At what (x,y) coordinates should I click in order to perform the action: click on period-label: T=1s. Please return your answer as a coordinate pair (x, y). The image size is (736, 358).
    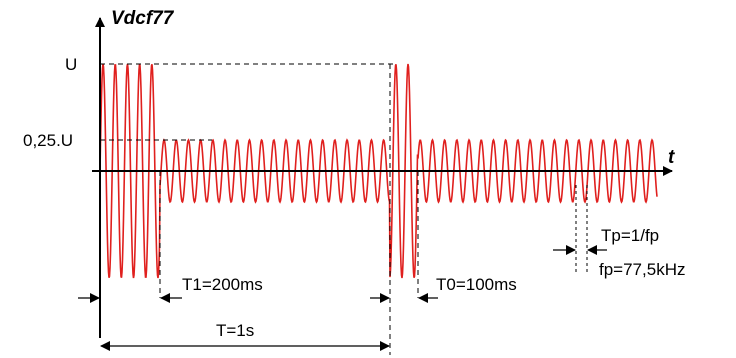
    Looking at the image, I should click on (235, 330).